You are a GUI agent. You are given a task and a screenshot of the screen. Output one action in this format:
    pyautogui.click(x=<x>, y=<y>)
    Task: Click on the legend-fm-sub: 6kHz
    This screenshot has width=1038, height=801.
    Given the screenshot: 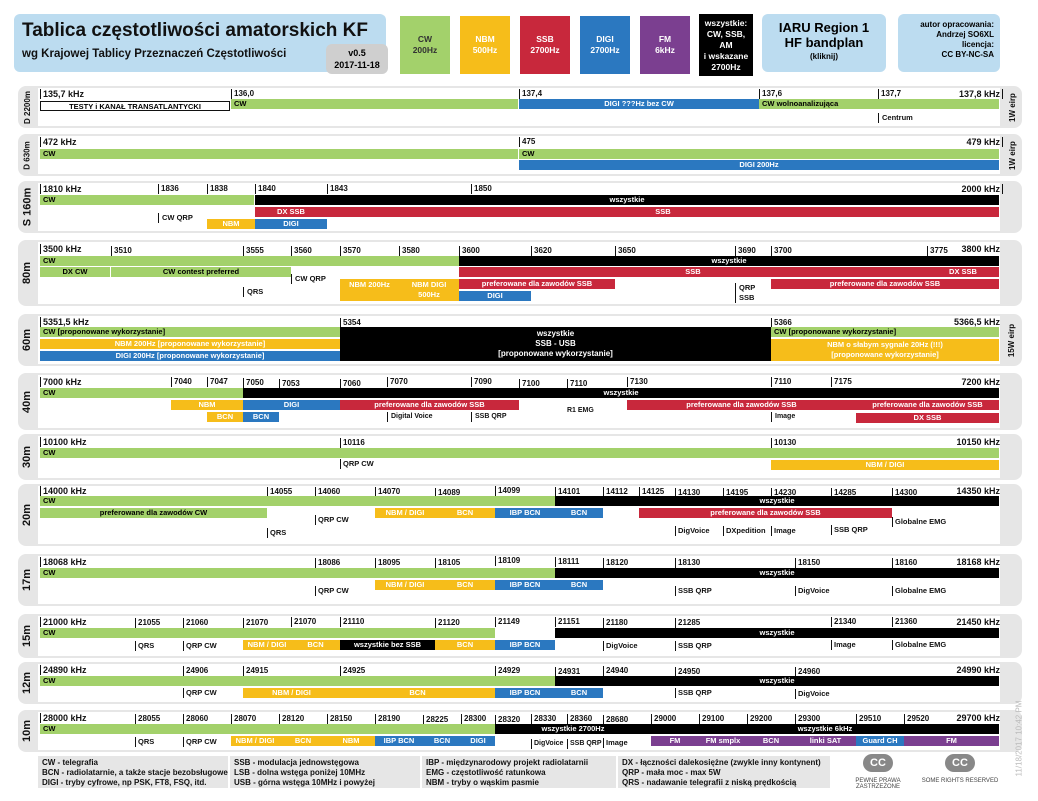 What is the action you would take?
    pyautogui.click(x=665, y=50)
    